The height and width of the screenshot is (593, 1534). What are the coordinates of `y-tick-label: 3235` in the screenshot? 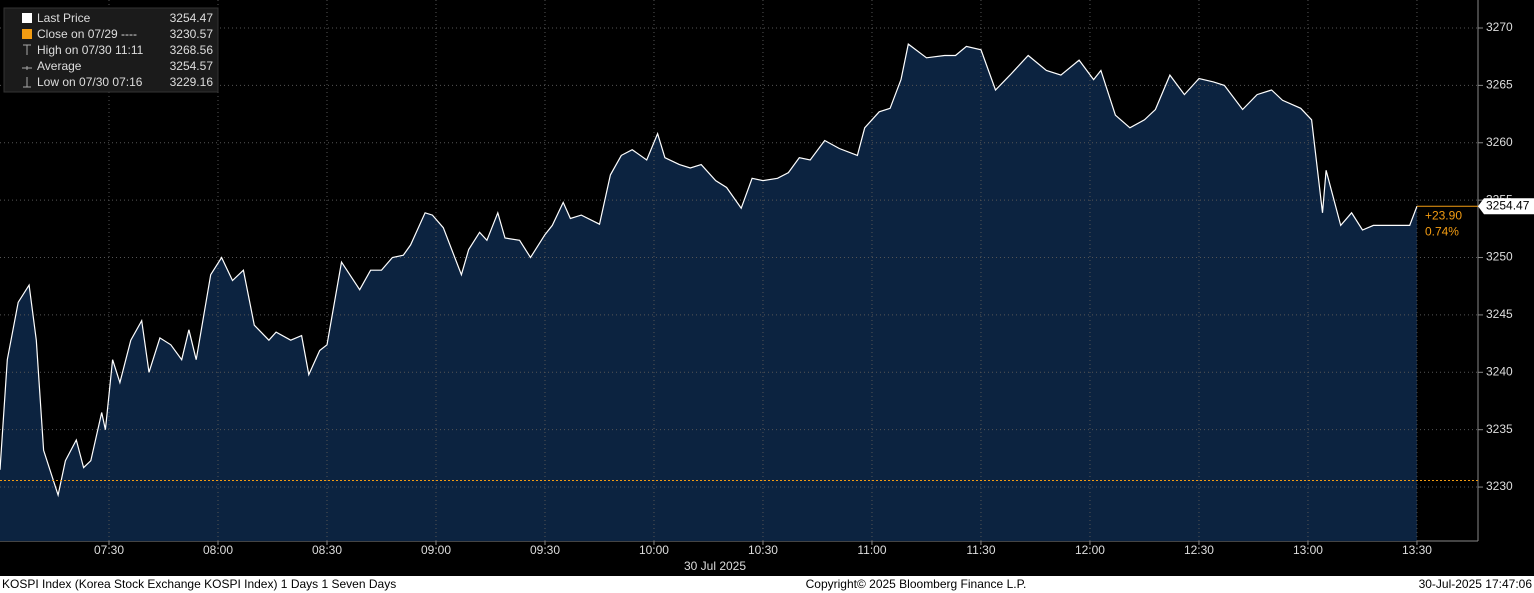 It's located at (1499, 429).